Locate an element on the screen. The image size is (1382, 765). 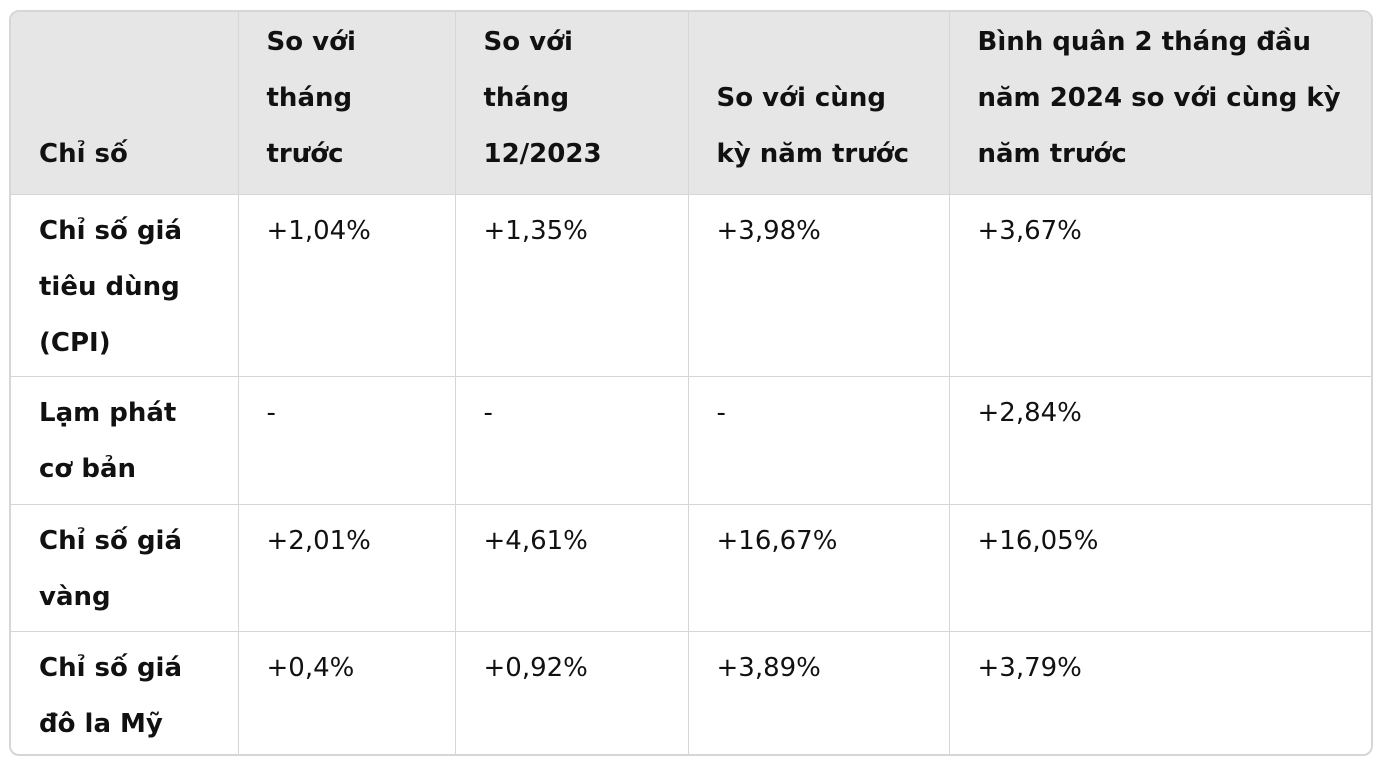
row-label: Chỉ số giá tiêu dùng (CPI) is located at coordinates (125, 285).